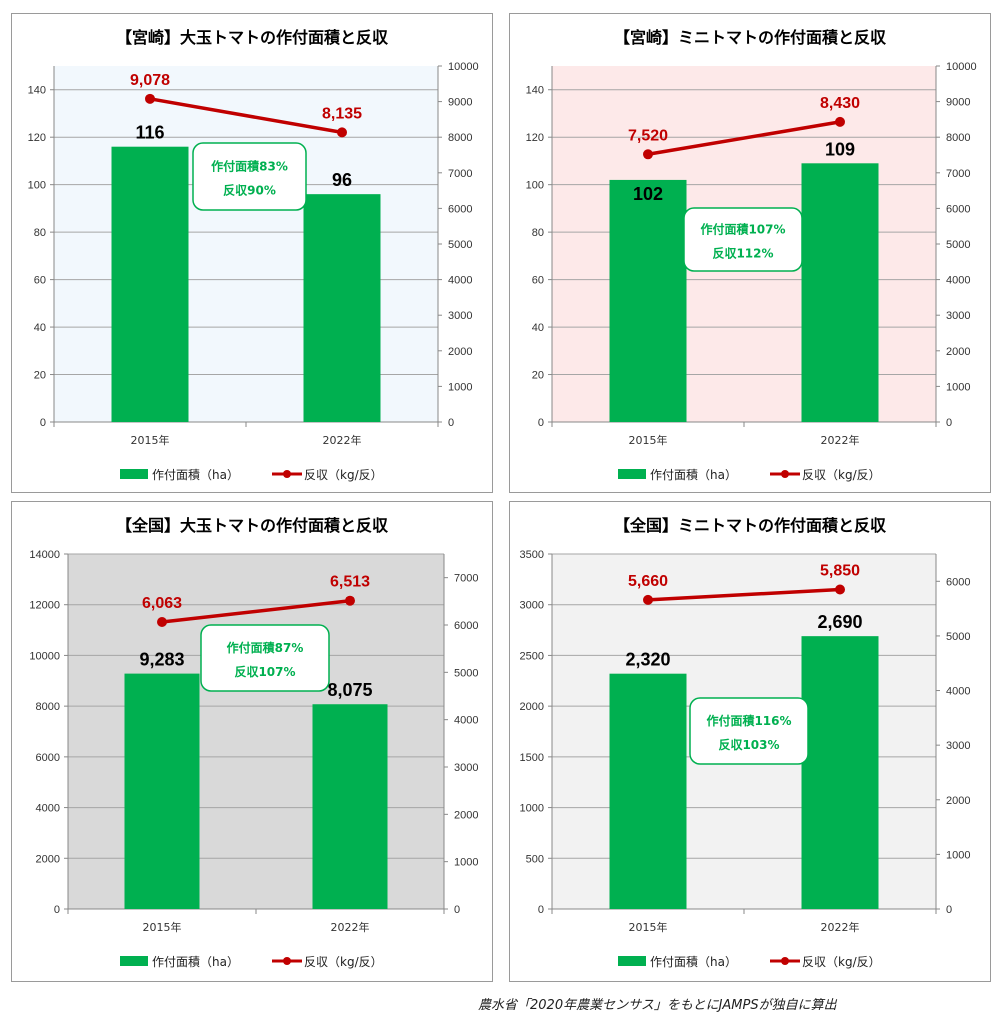  What do you see at coordinates (40, 376) in the screenshot?
I see `left-tick-label: 20` at bounding box center [40, 376].